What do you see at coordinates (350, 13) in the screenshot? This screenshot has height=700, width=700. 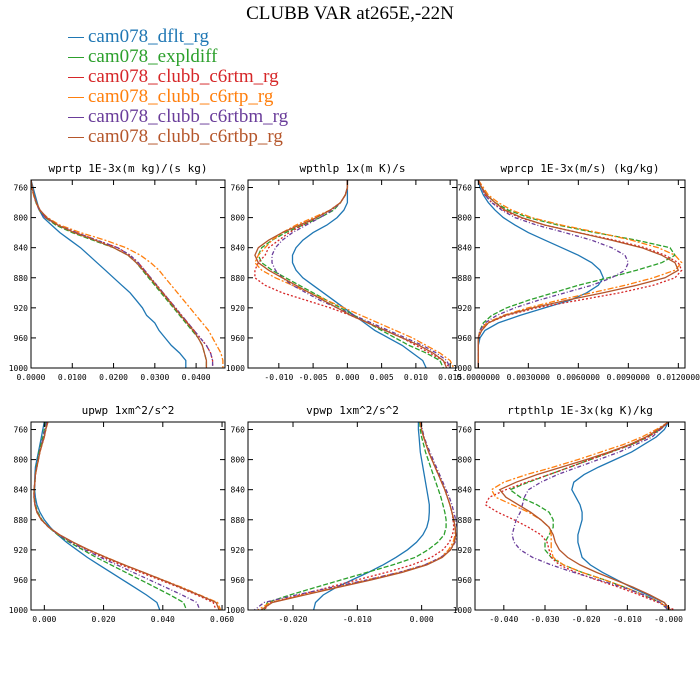 I see `figure-title: CLUBB VAR at265E,-22N` at bounding box center [350, 13].